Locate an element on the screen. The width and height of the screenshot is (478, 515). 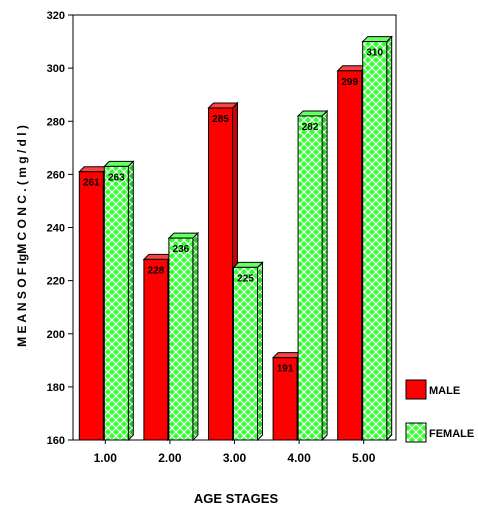
y-tick-label: 160 is located at coordinates (56, 441).